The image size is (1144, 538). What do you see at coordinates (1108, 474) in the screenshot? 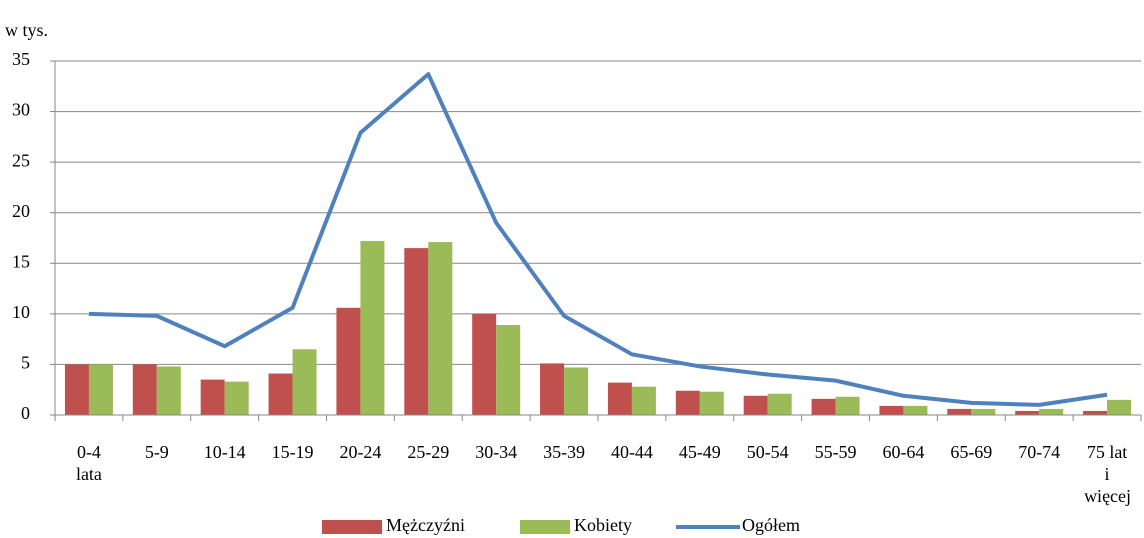
I see `x-tick-label: 75 lat i więcej` at bounding box center [1108, 474].